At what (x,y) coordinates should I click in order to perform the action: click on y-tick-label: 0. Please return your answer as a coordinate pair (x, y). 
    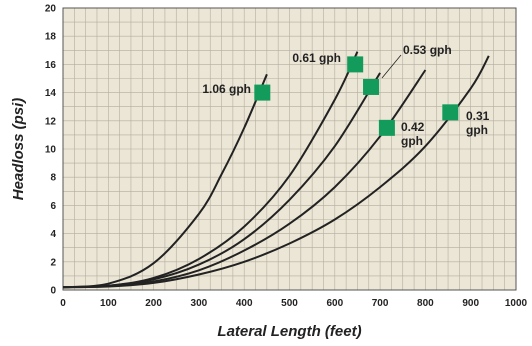
    Looking at the image, I should click on (53, 291).